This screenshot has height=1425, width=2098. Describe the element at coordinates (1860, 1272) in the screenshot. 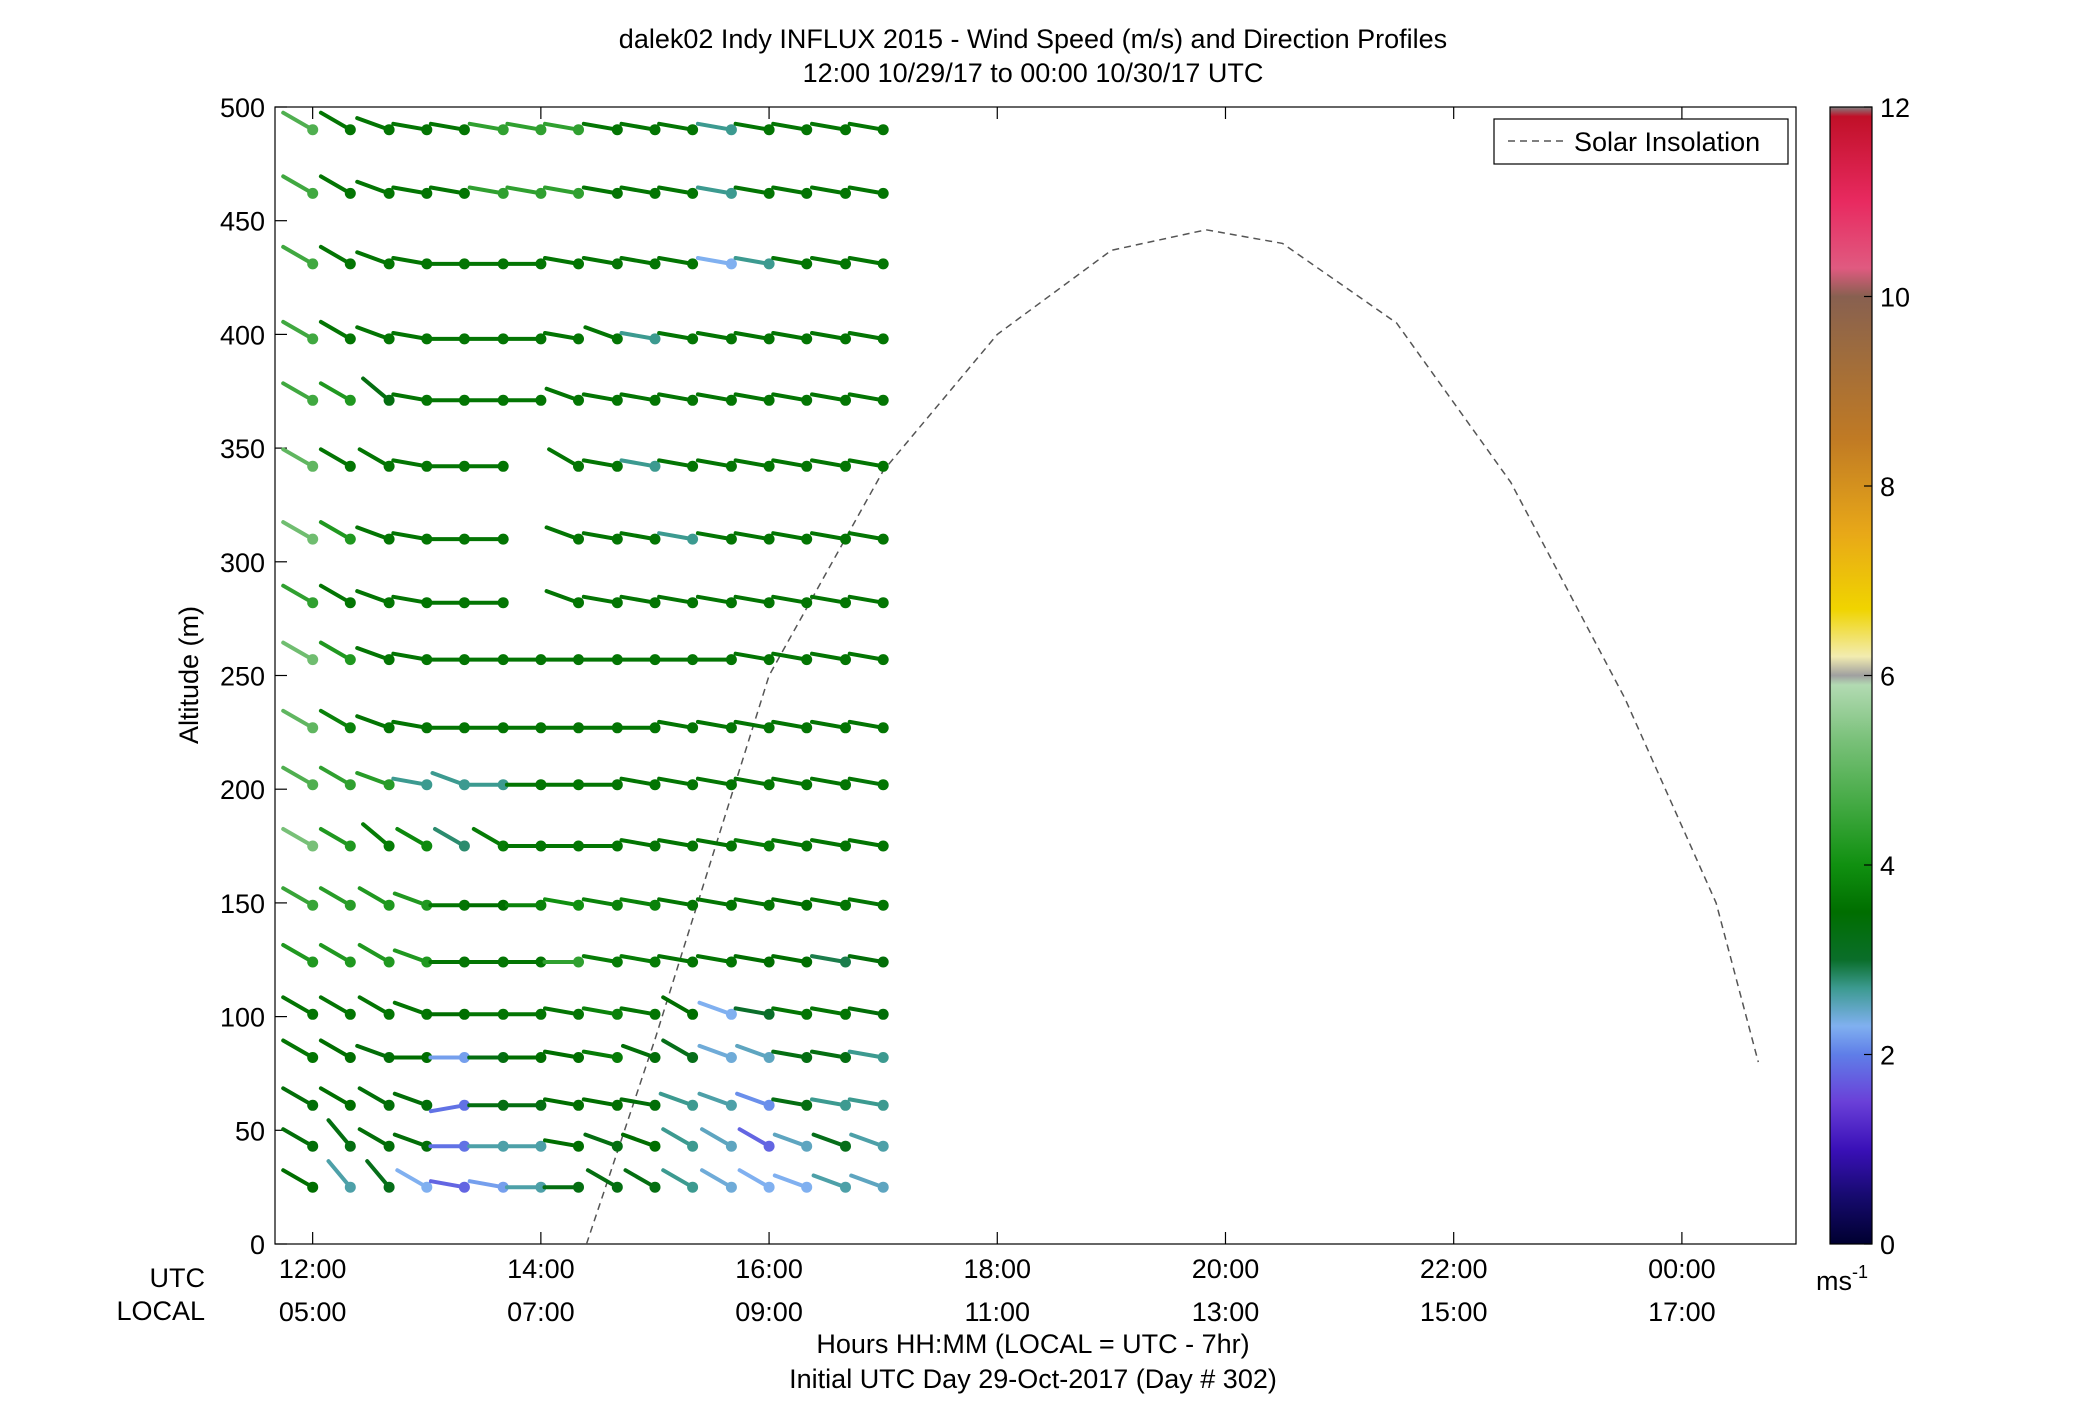

I see `colorbar-unit-exponent: -1` at that location.